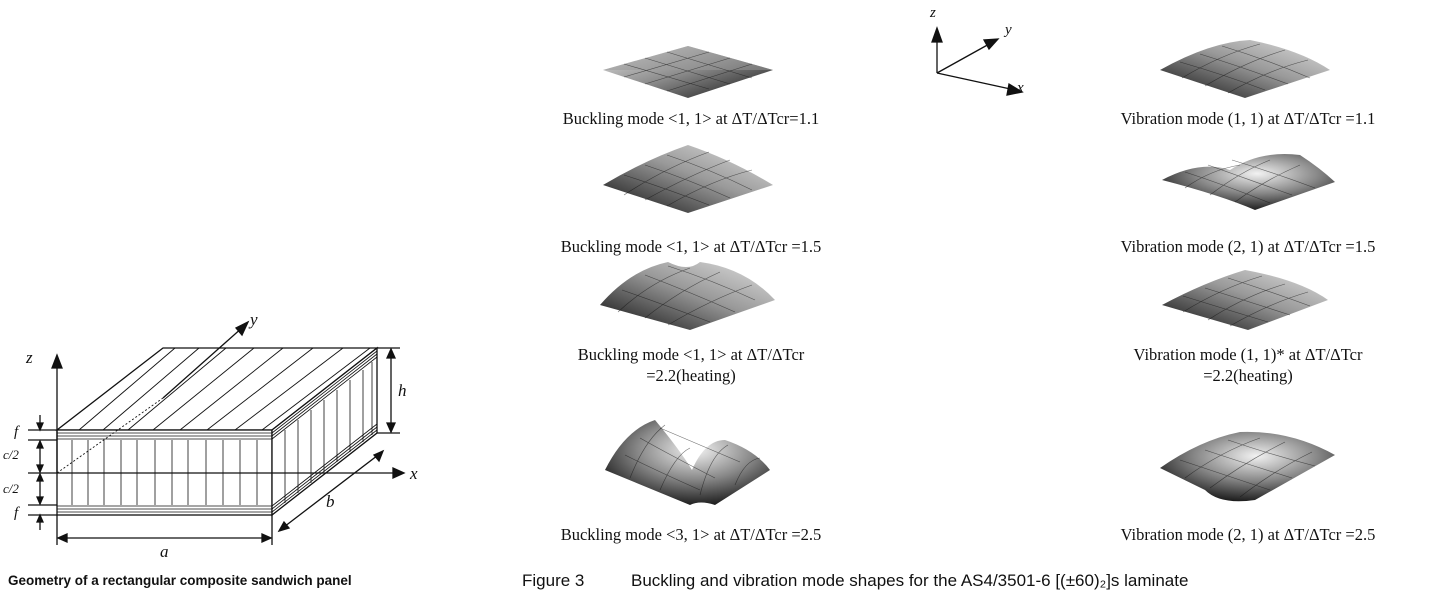 The image size is (1429, 597). Describe the element at coordinates (933, 13) in the screenshot. I see `legend-z-label: z` at that location.